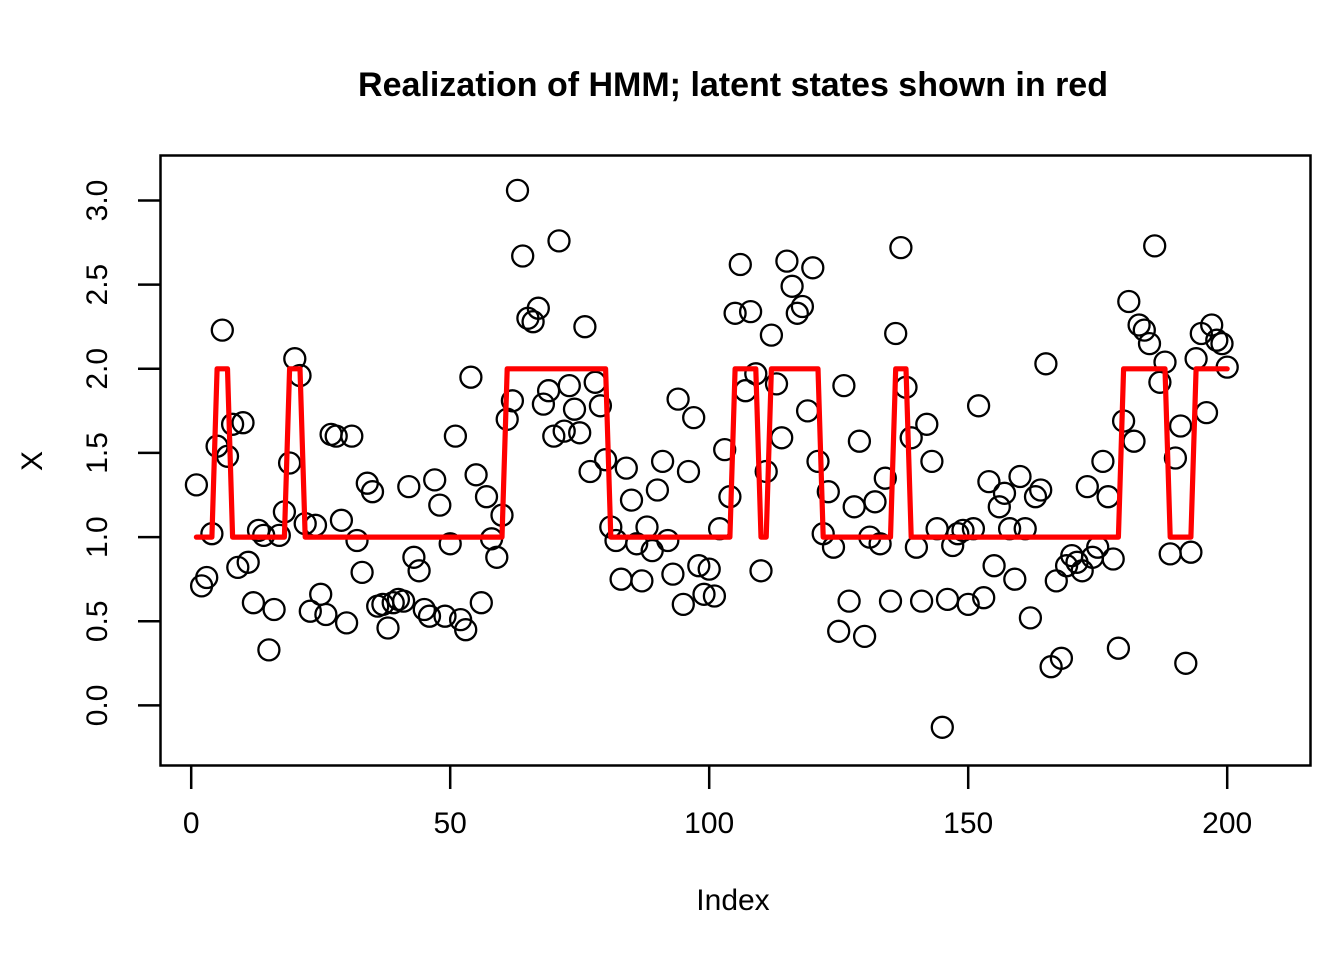 The height and width of the screenshot is (965, 1344). What do you see at coordinates (97, 369) in the screenshot?
I see `y-tick-label: 2.0` at bounding box center [97, 369].